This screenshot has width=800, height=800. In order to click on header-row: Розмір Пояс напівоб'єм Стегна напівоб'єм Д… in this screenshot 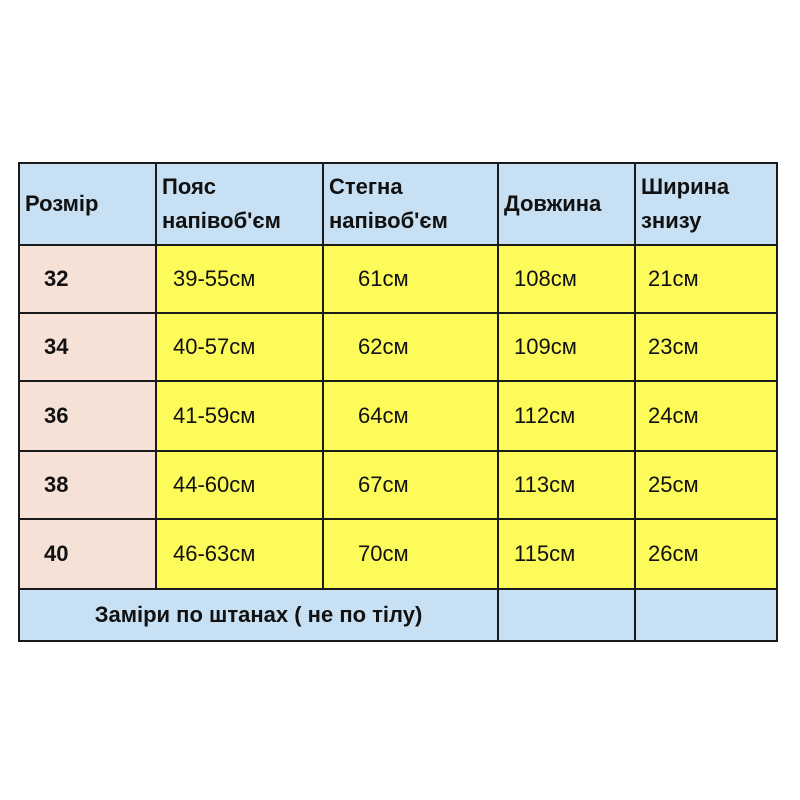, I will do `click(398, 204)`.